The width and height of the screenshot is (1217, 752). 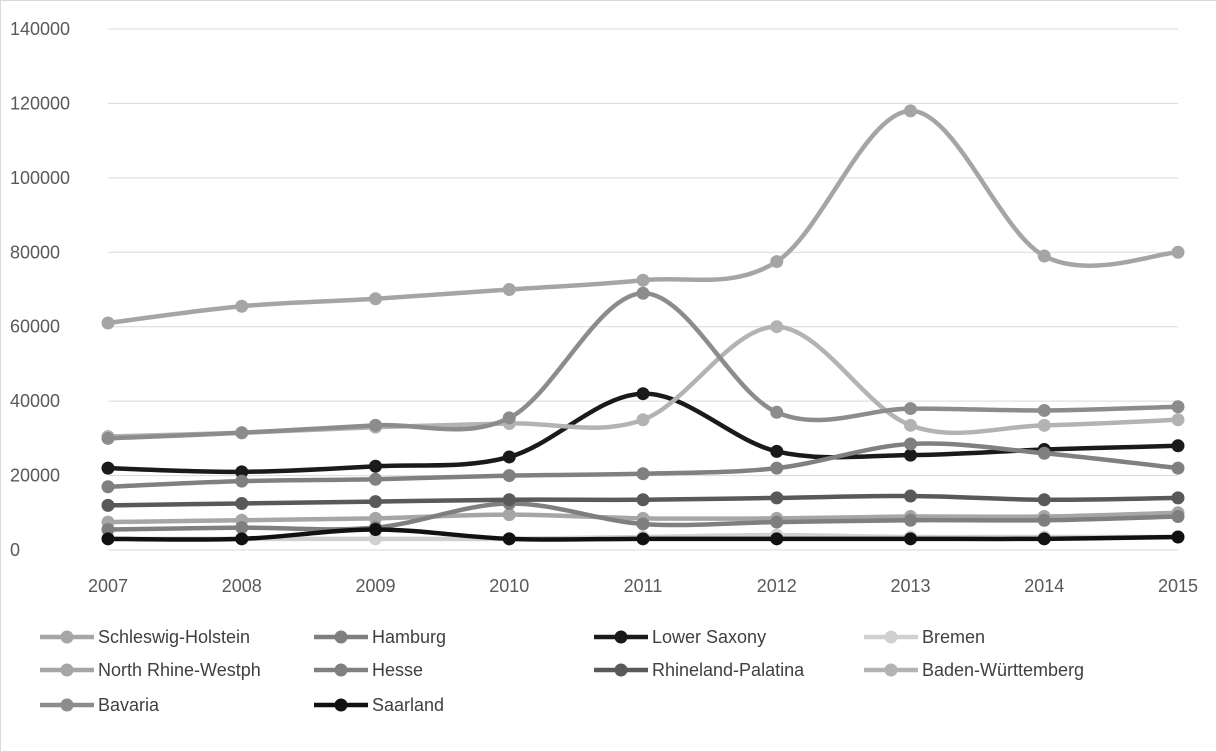 What do you see at coordinates (1178, 446) in the screenshot?
I see `data-point-lower-saxony-2015` at bounding box center [1178, 446].